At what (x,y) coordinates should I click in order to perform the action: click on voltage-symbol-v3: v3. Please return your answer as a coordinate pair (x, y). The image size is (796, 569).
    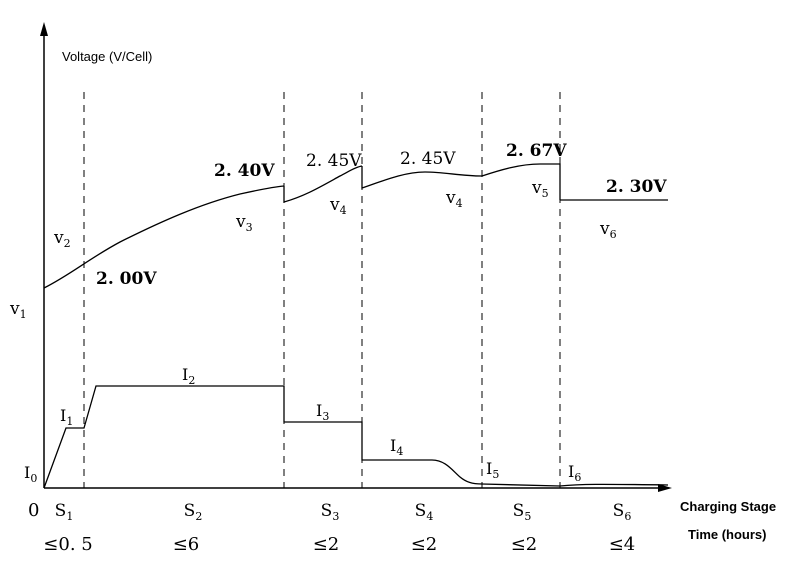
    Looking at the image, I should click on (244, 223).